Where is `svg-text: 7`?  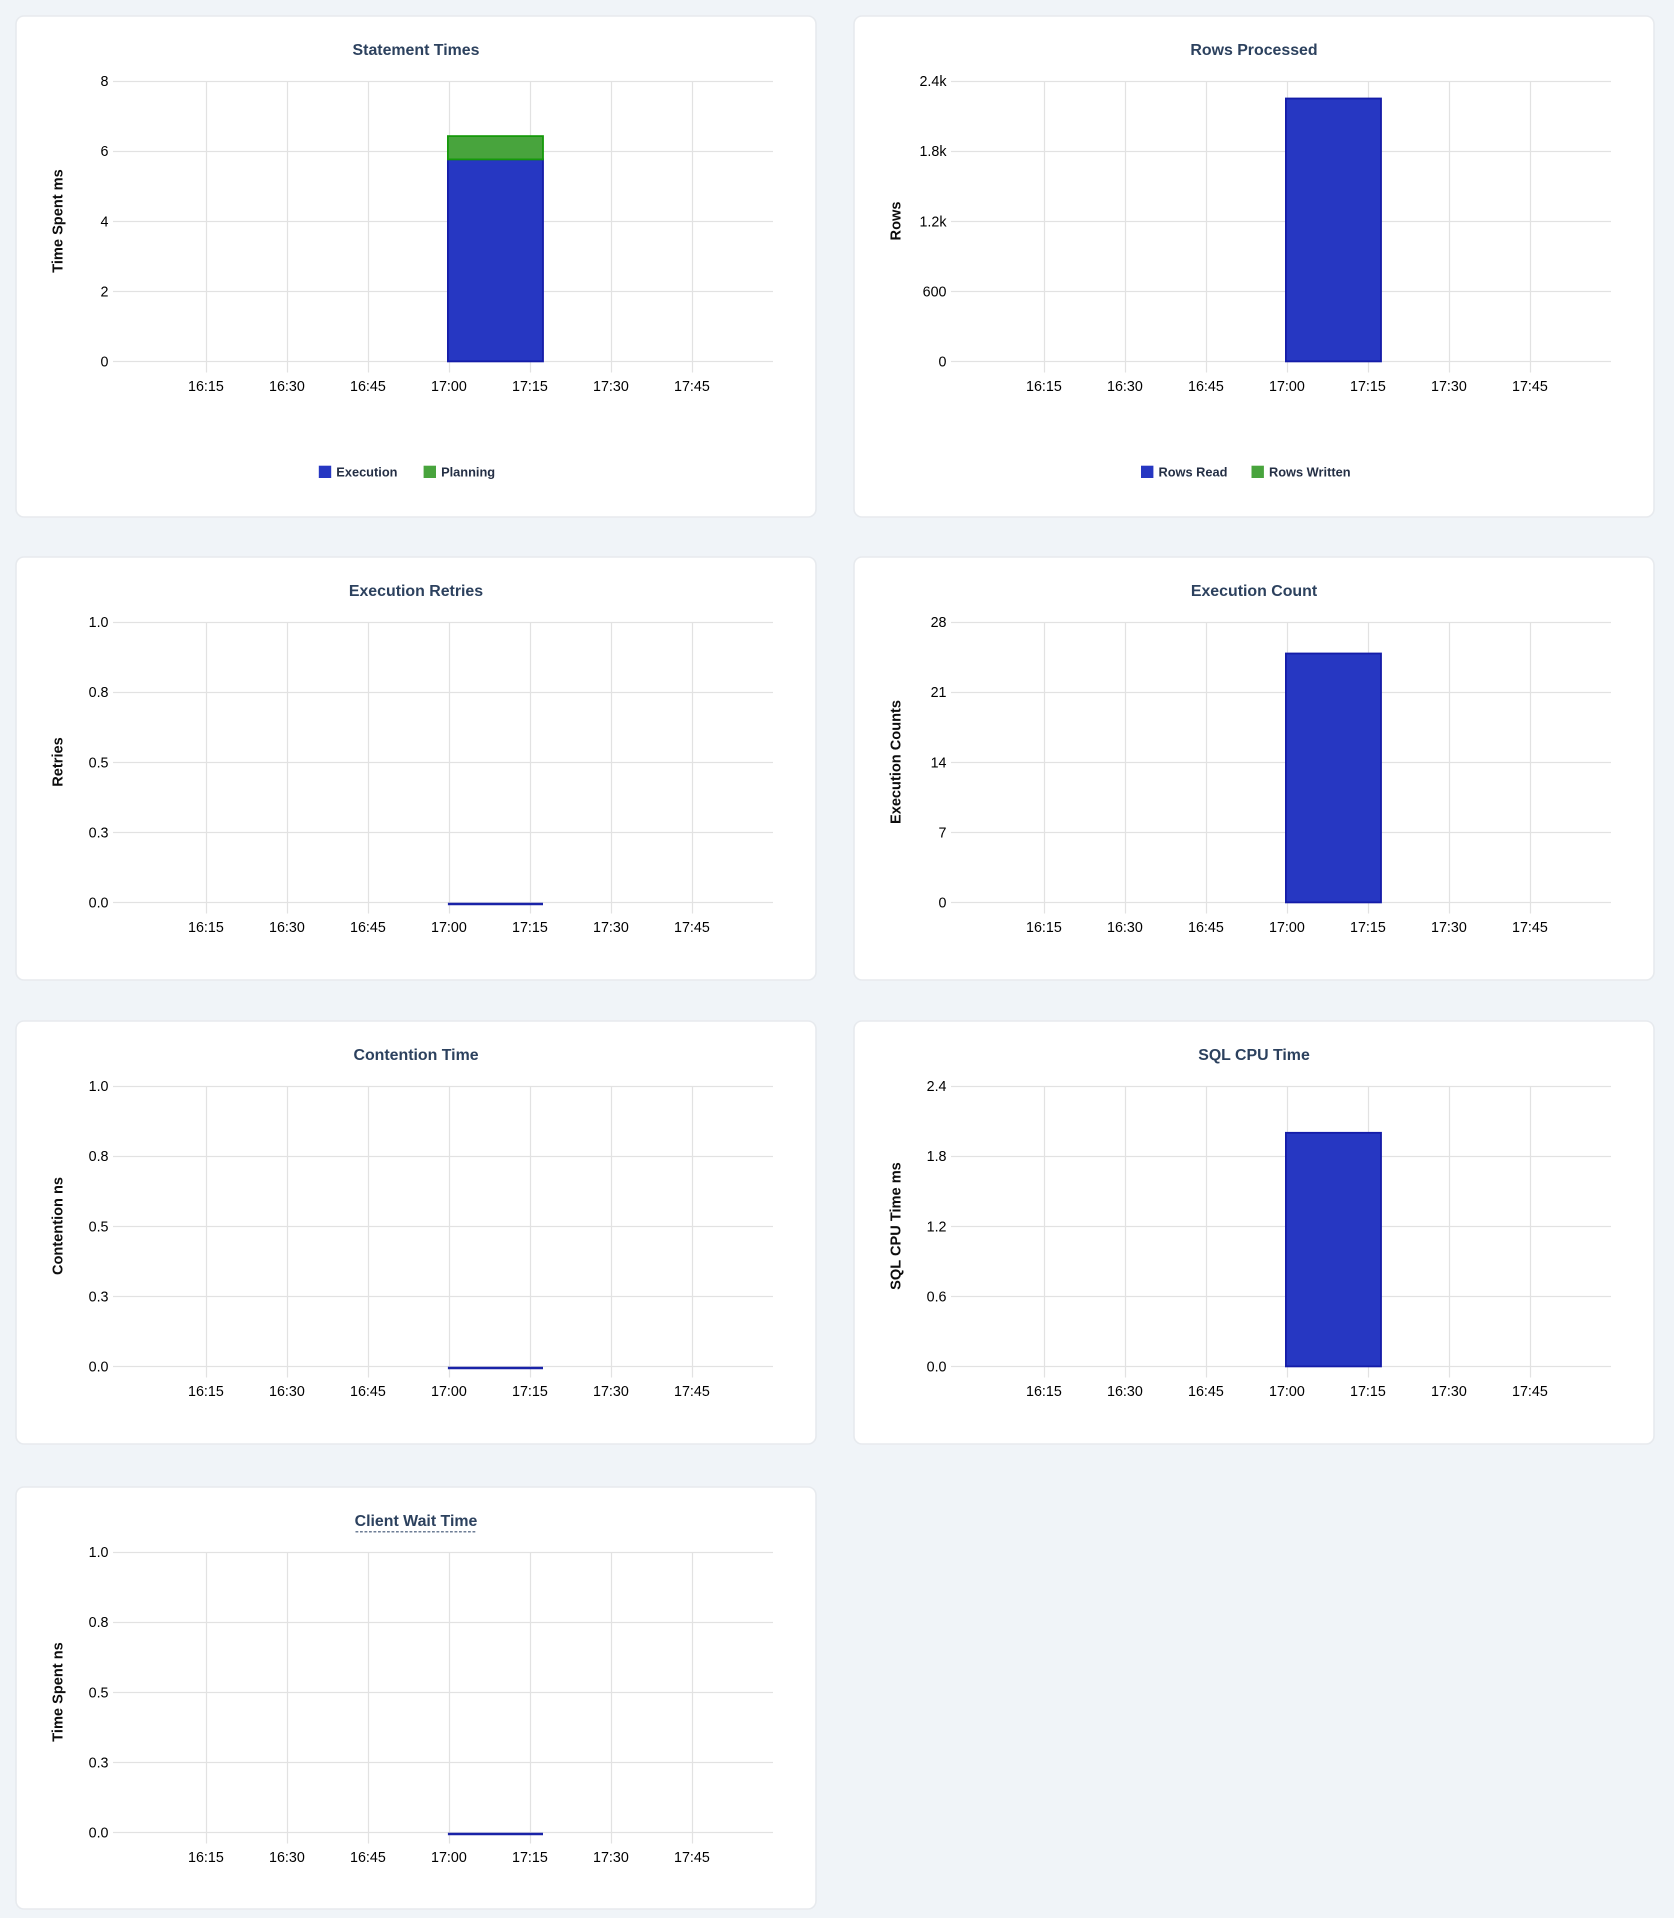 svg-text: 7 is located at coordinates (943, 833).